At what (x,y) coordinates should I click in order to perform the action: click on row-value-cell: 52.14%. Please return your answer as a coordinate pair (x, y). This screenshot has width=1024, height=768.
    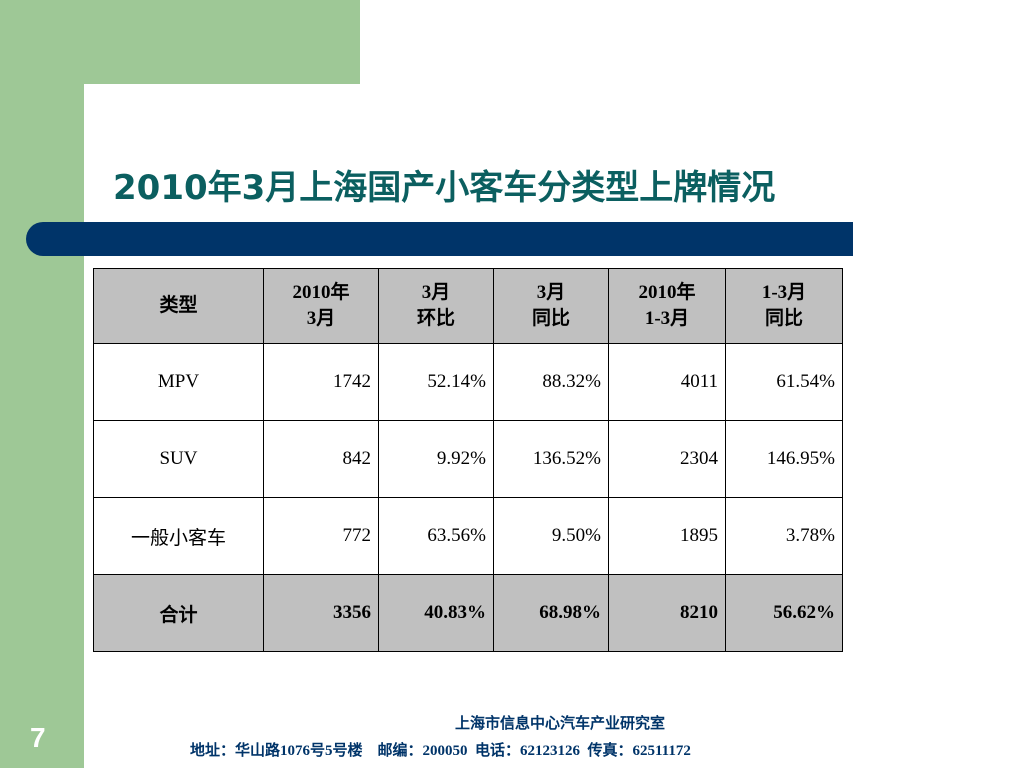
    Looking at the image, I should click on (436, 382).